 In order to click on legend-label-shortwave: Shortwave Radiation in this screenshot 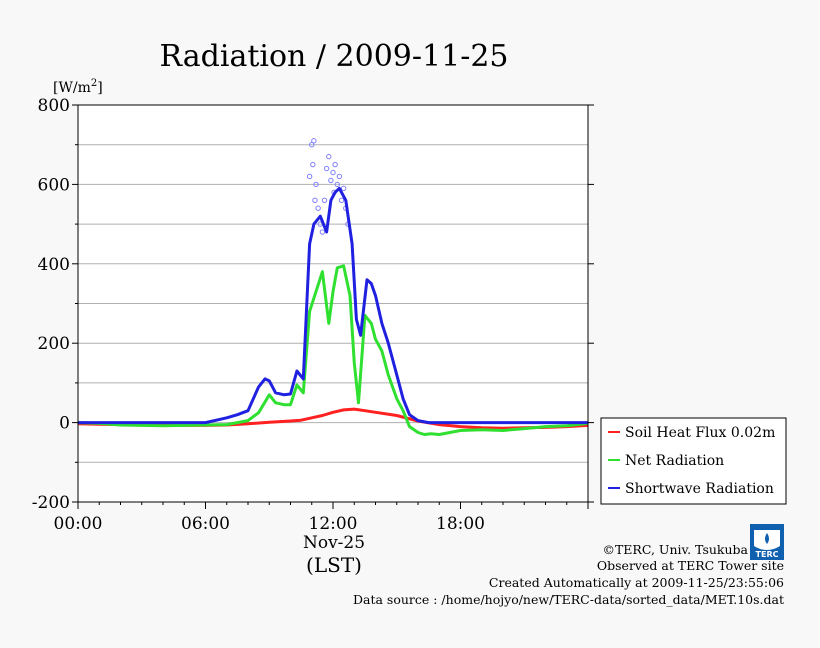, I will do `click(699, 489)`.